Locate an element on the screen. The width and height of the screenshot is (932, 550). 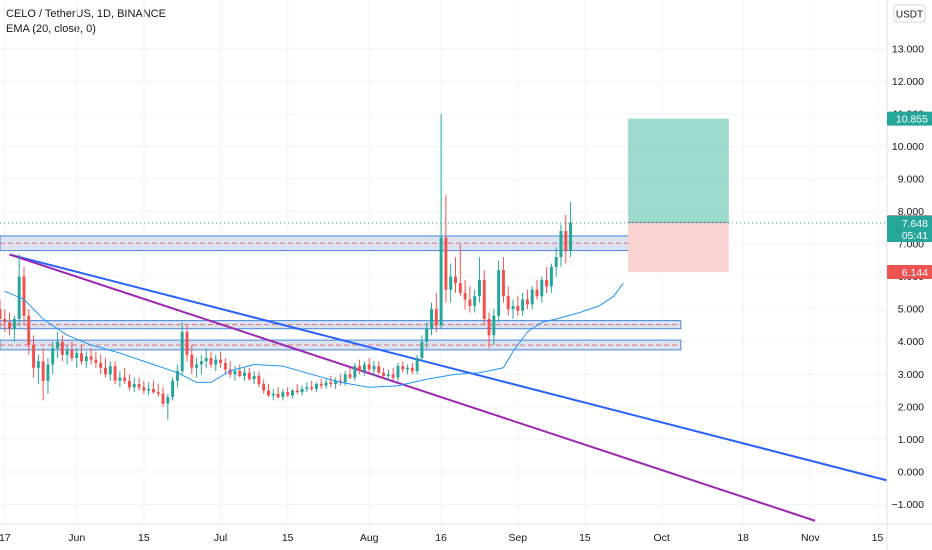
price-tick-label: 1.000 is located at coordinates (911, 440).